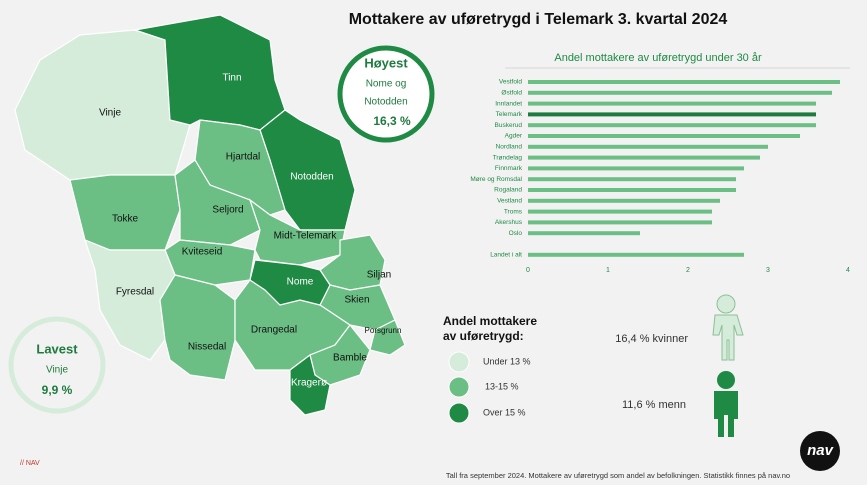 The height and width of the screenshot is (485, 867). I want to click on legend-title: Andel mottakere, so click(490, 321).